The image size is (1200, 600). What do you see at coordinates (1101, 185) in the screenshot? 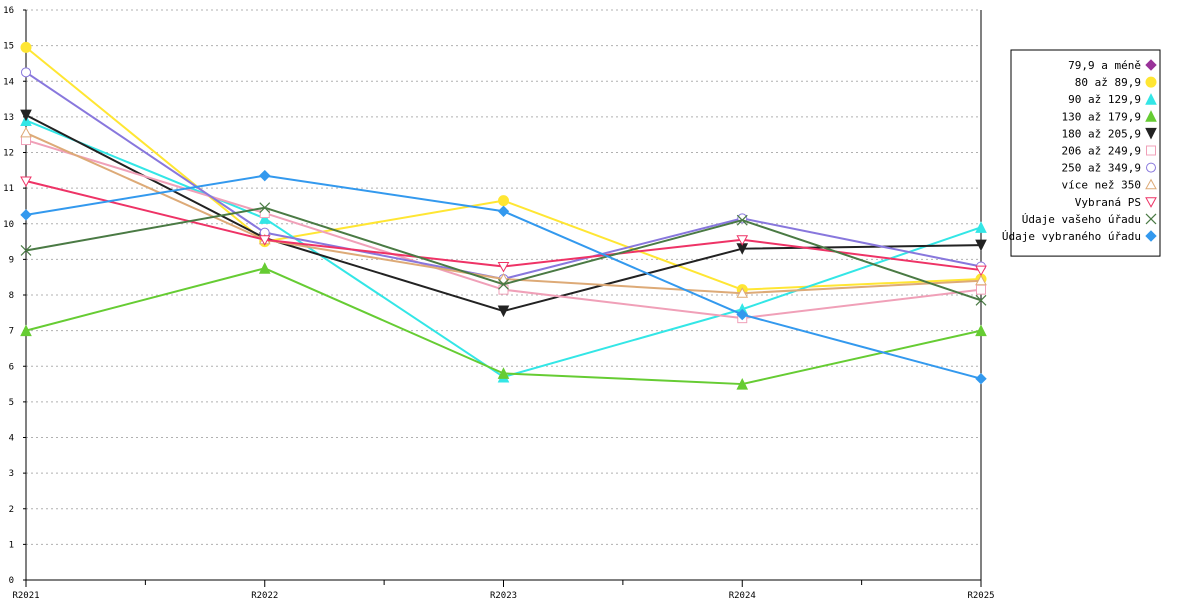
I see `legend-label: více než 350` at bounding box center [1101, 185].